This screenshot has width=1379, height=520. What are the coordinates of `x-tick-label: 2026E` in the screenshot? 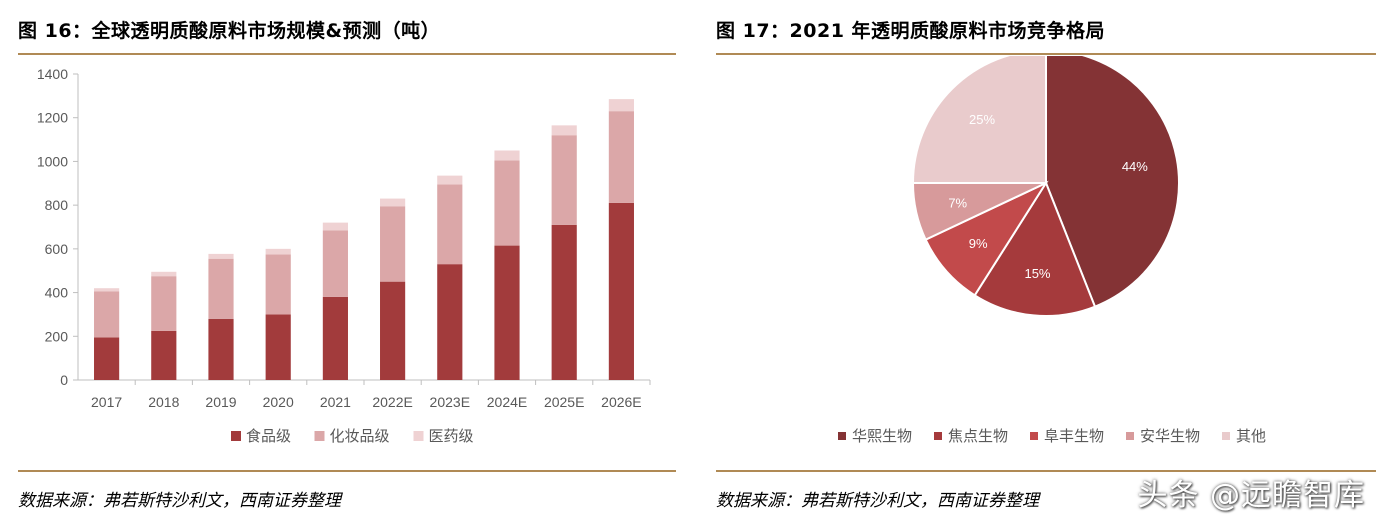 It's located at (621, 402).